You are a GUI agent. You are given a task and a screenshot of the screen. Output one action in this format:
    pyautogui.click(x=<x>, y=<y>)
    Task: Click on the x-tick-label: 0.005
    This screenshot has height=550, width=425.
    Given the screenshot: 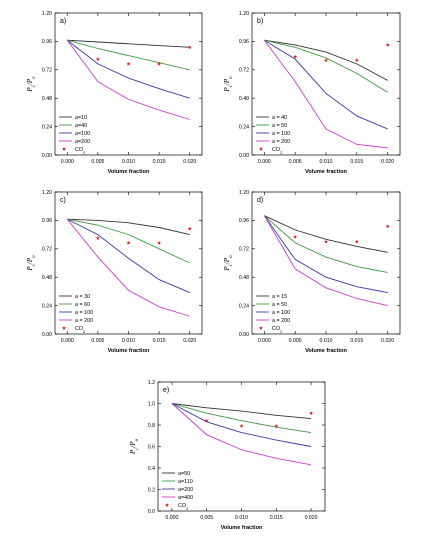 What is the action you would take?
    pyautogui.click(x=295, y=162)
    